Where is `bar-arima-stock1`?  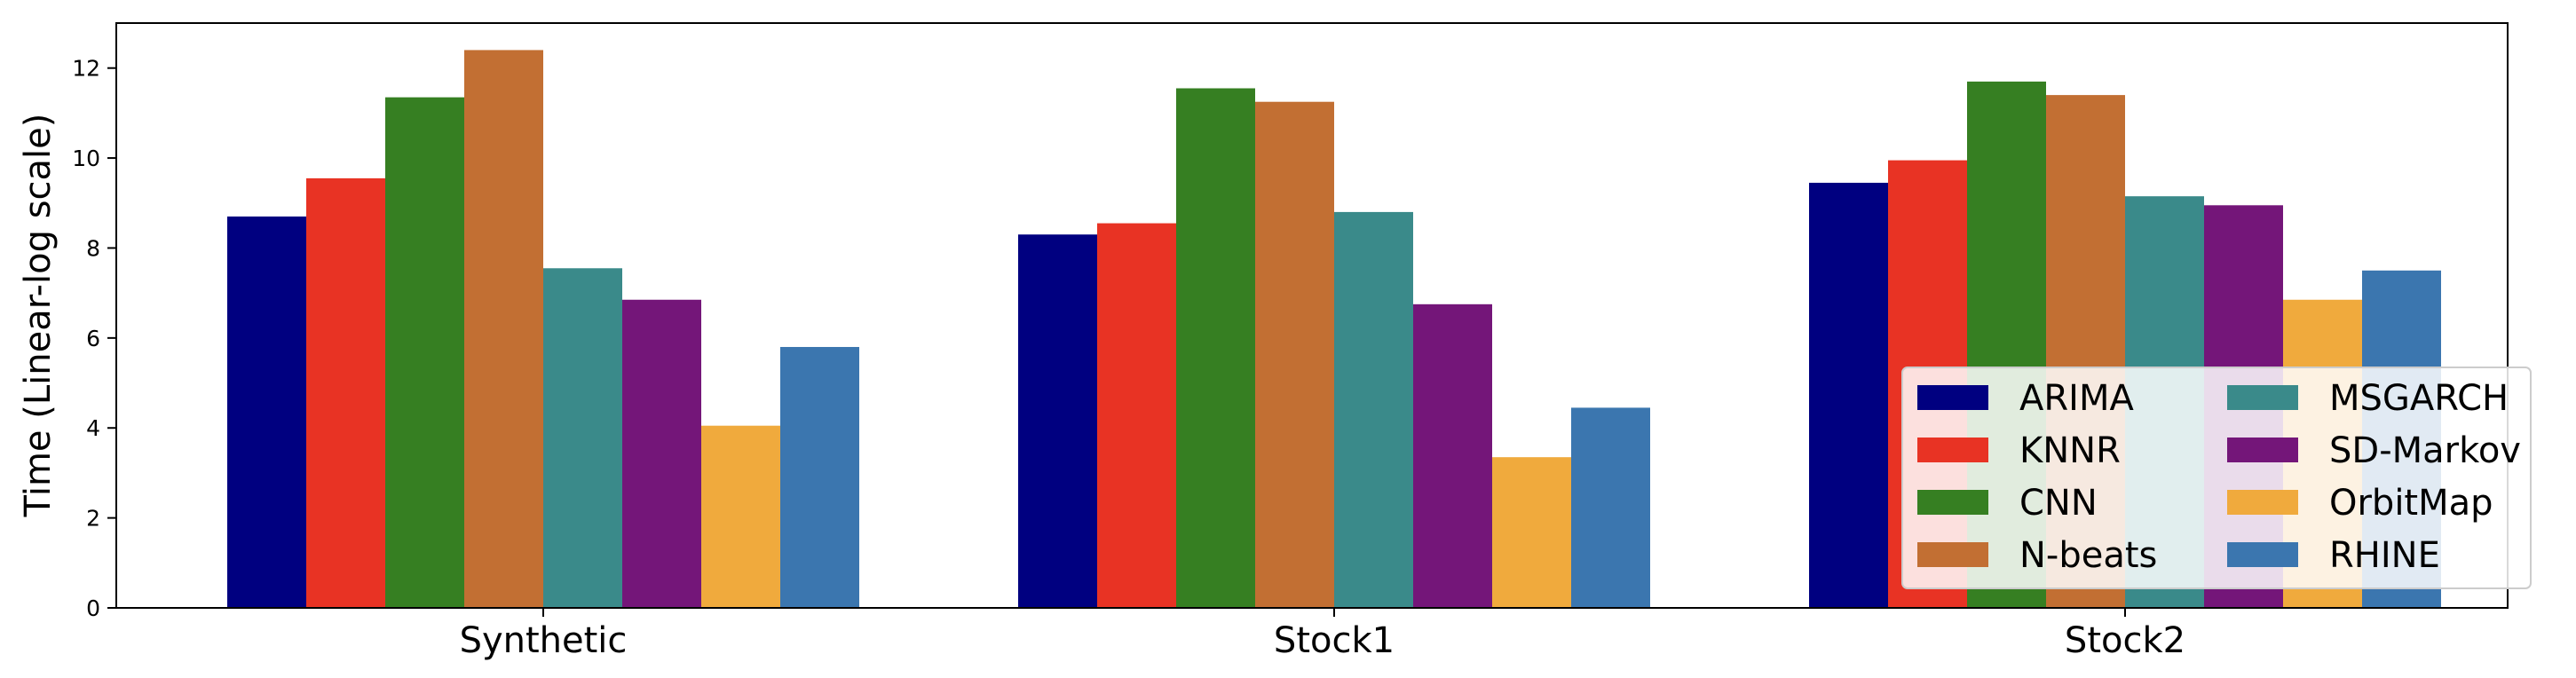
bar-arima-stock1 is located at coordinates (1057, 421).